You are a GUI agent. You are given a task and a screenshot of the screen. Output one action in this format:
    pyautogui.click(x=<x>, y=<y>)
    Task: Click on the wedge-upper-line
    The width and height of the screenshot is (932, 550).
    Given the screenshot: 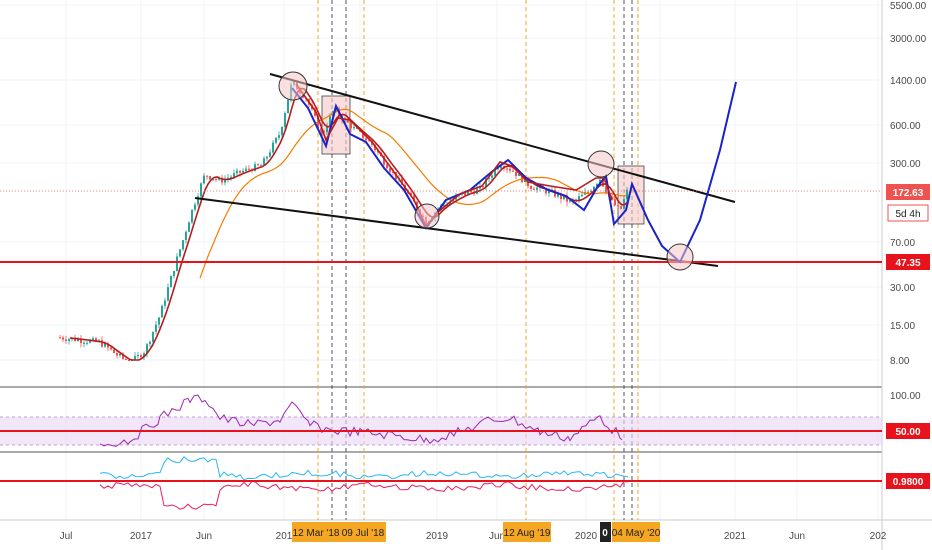 What is the action you would take?
    pyautogui.click(x=502, y=138)
    